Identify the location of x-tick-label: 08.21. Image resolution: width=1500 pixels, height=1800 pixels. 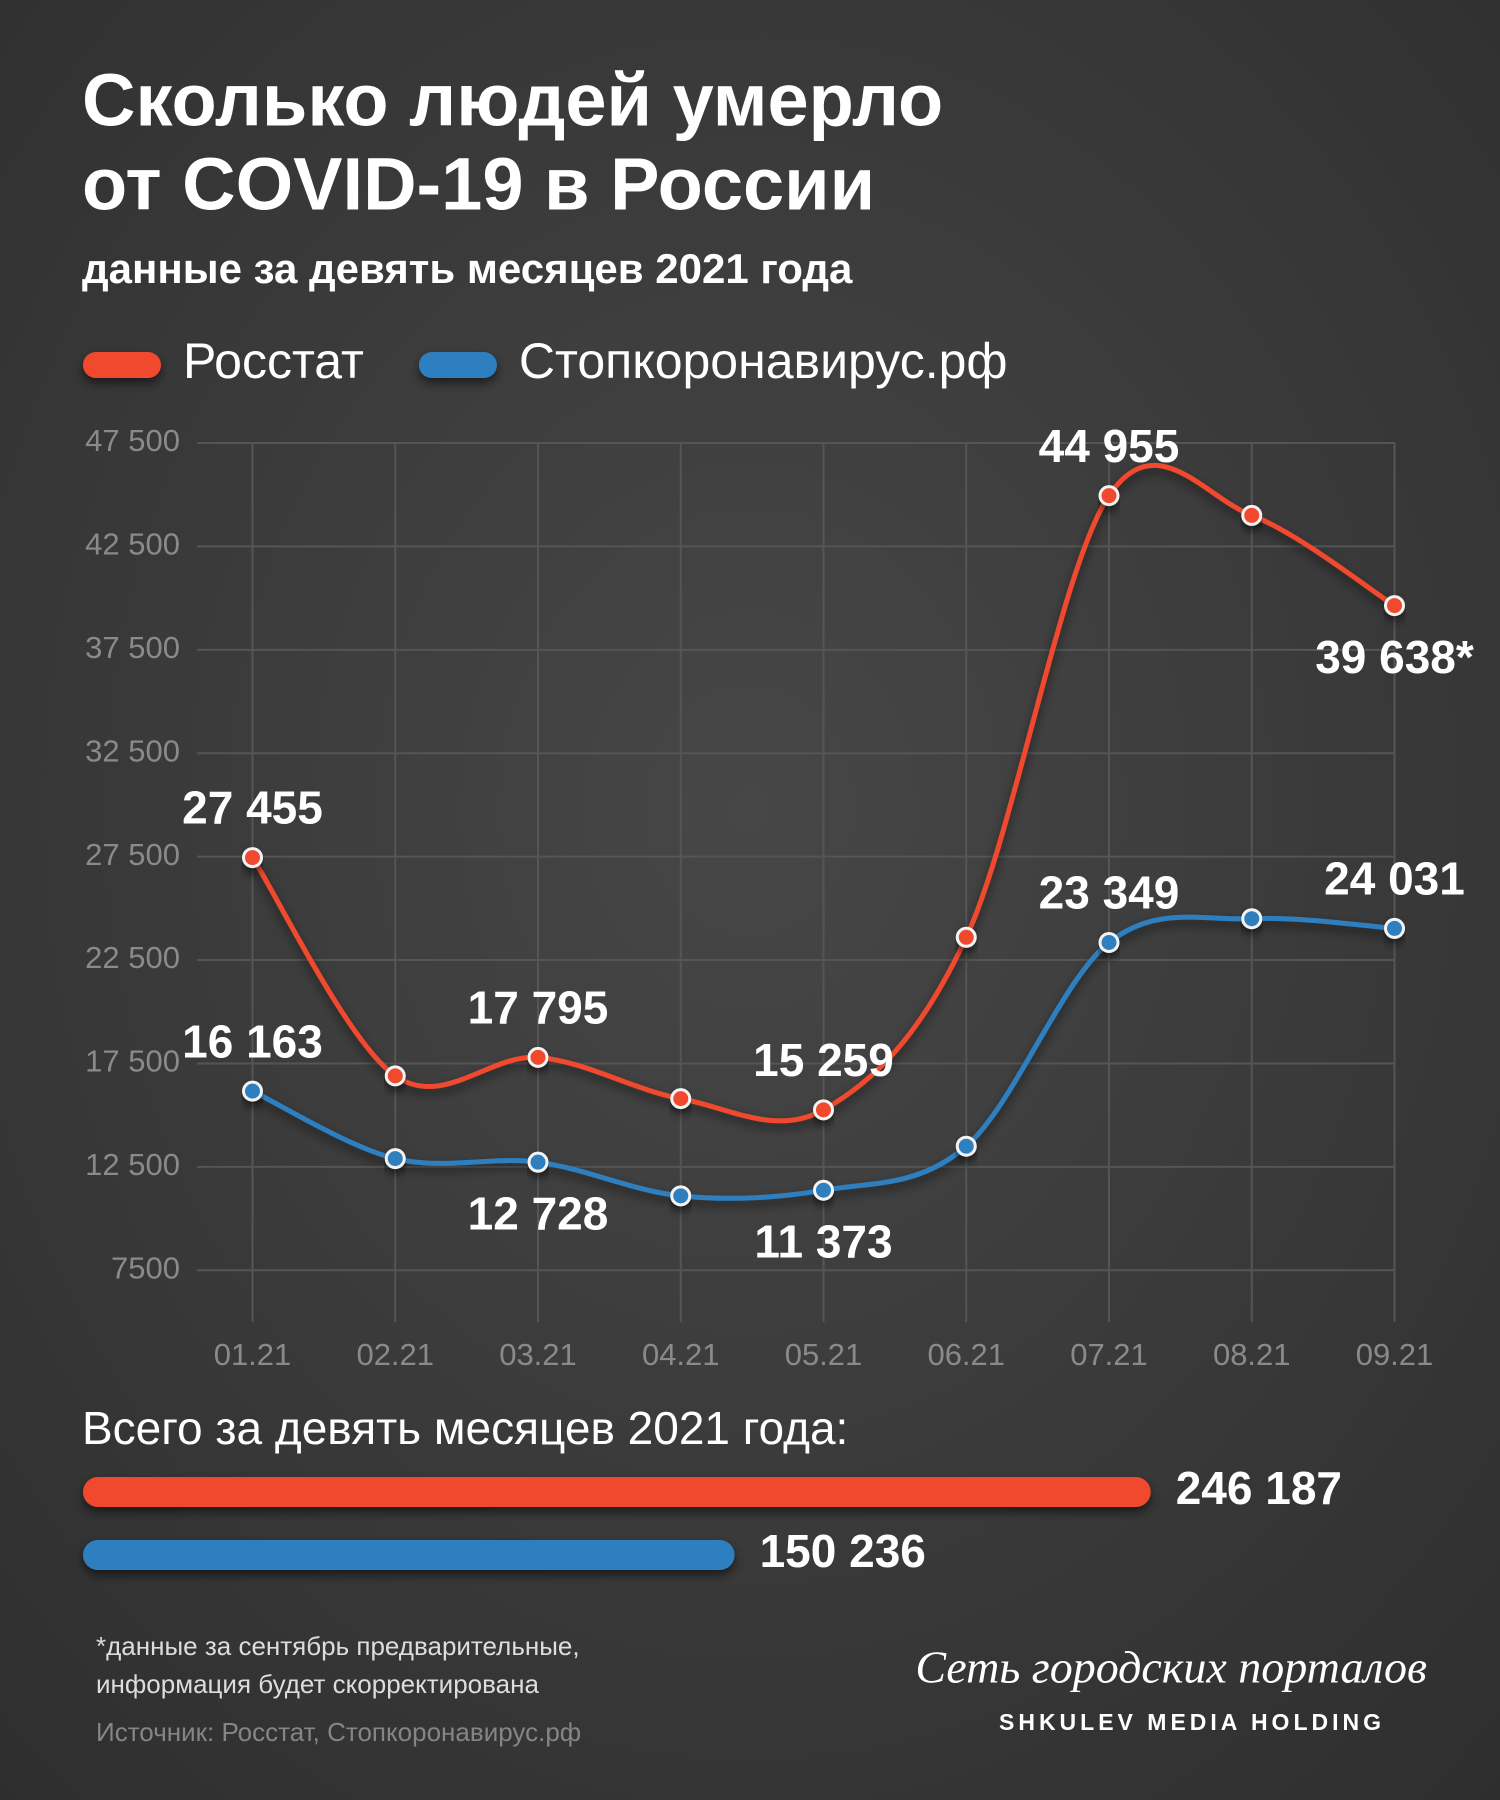
(1252, 1354).